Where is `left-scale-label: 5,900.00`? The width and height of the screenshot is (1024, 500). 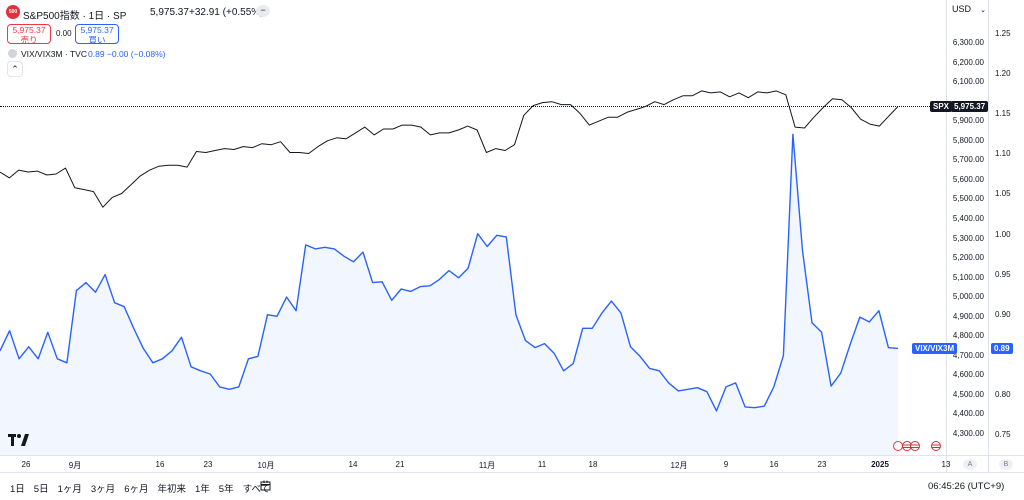
left-scale-label: 5,900.00 is located at coordinates (968, 120).